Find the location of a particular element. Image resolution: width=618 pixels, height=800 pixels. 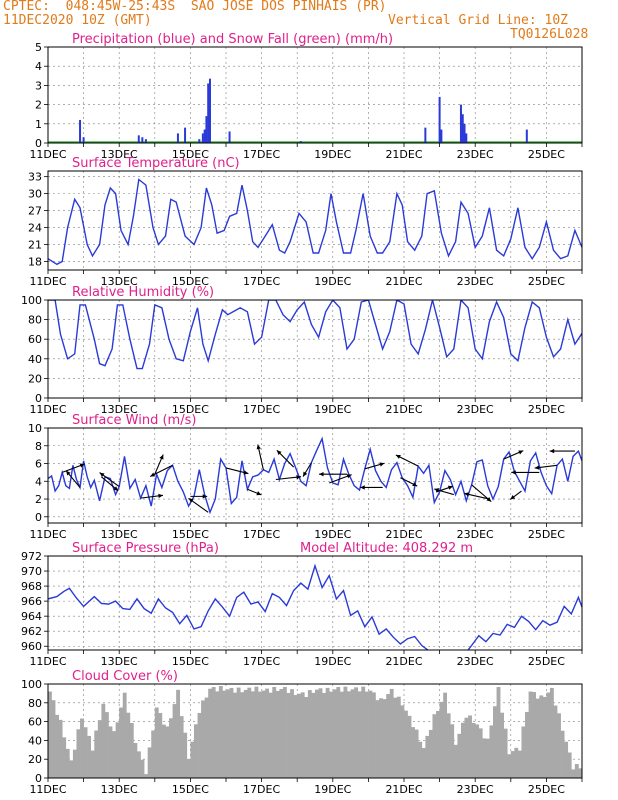

y-tick-label: 33 is located at coordinates (35, 177).